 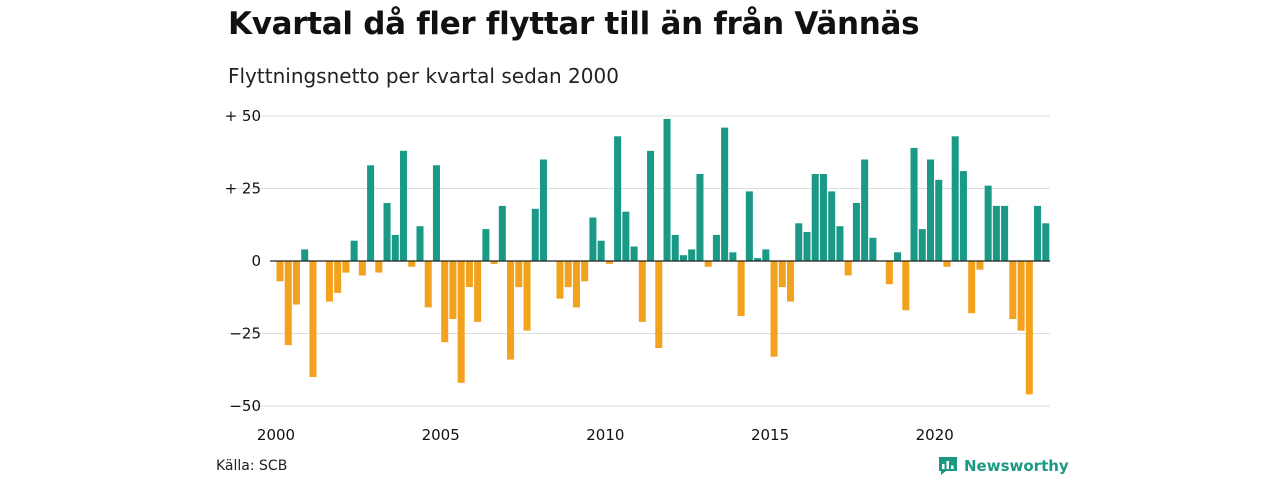 I want to click on y-axis-ticks: + 50 + 25 0 −25 −50, so click(x=243, y=261).